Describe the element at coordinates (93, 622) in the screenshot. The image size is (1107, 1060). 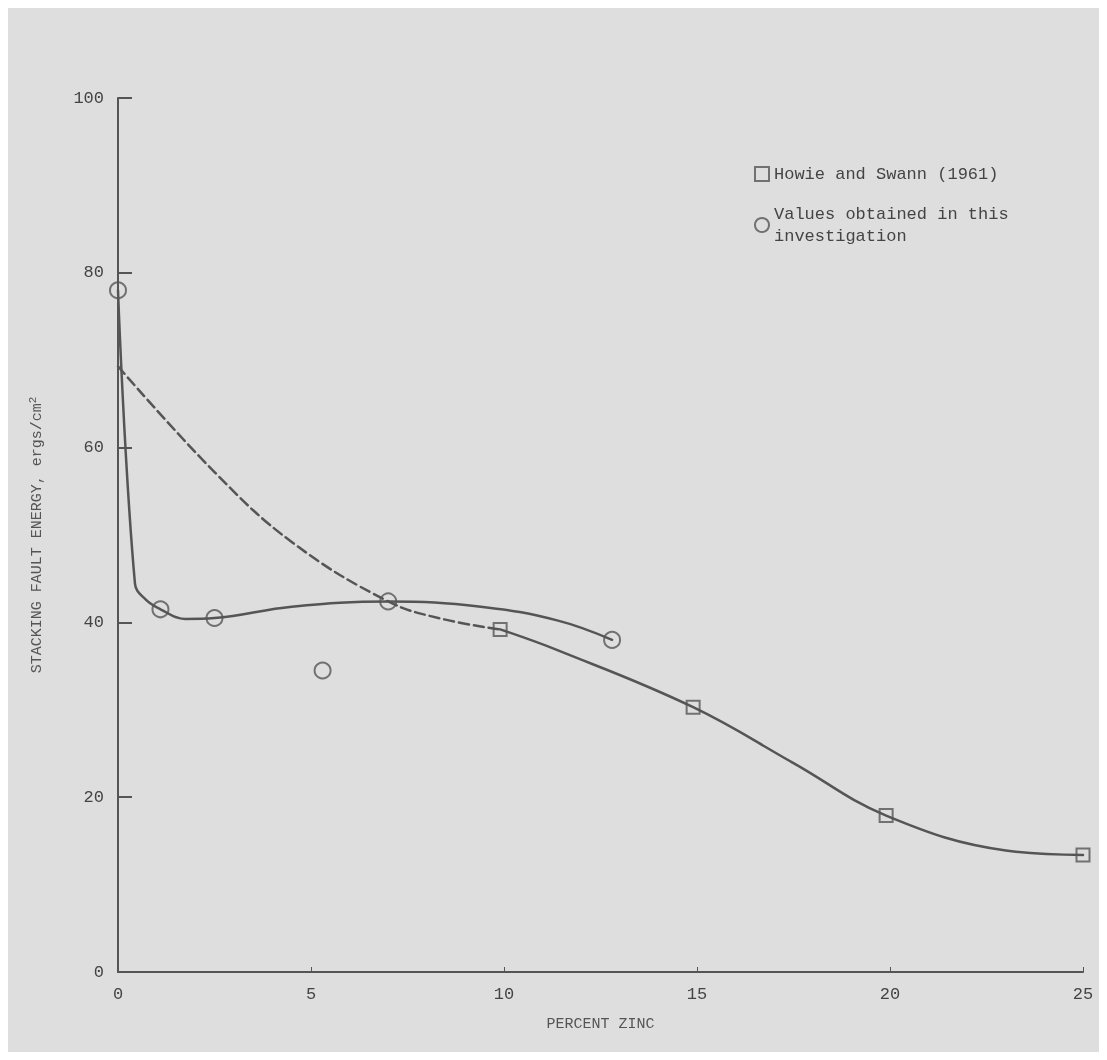
I see `y-tick-label: 40` at that location.